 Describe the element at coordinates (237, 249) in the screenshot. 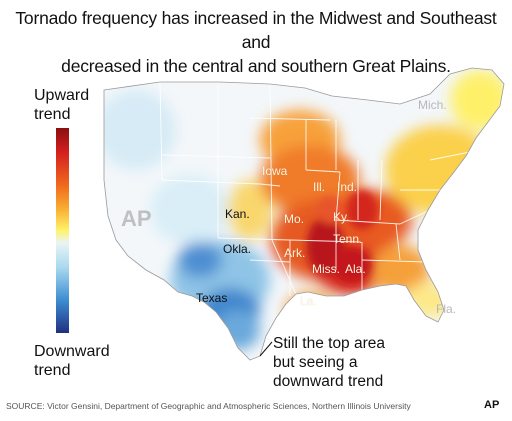

I see `label-okla: Okla.` at that location.